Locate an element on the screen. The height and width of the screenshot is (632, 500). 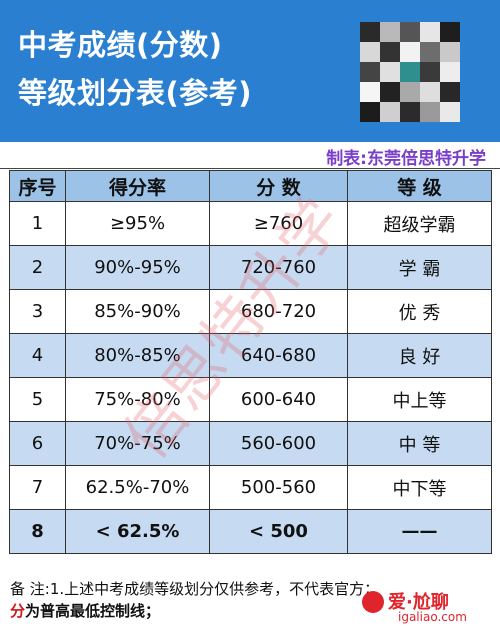
cell-score: 600-640 is located at coordinates (278, 399).